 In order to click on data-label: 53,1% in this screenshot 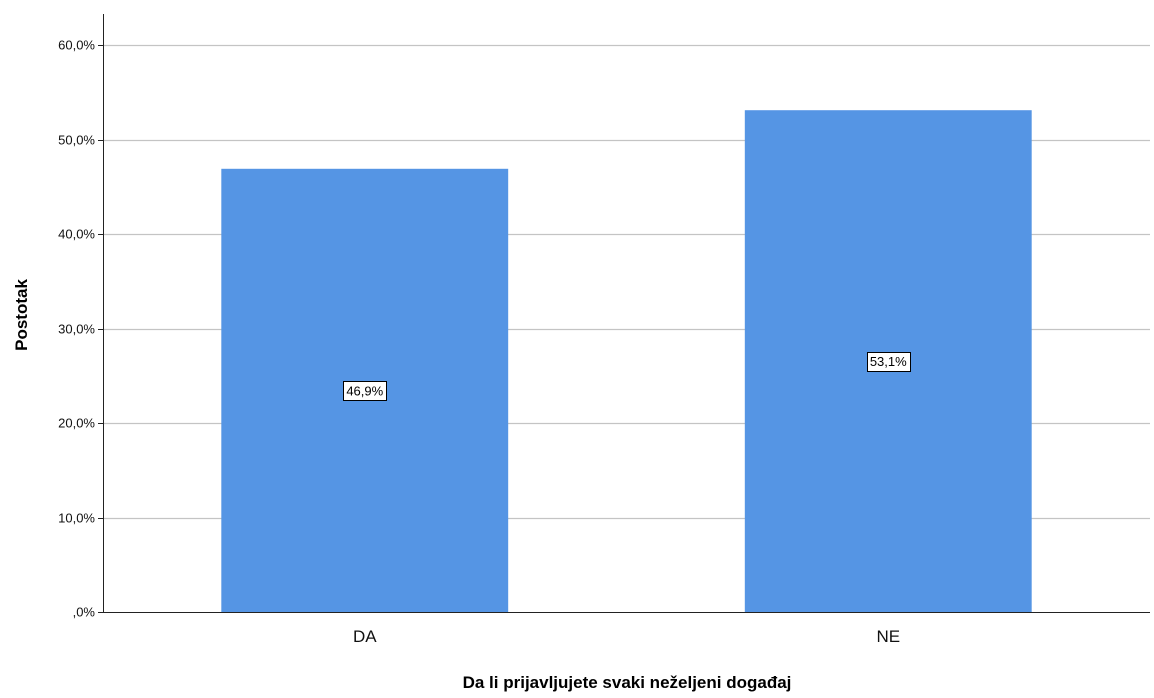, I will do `click(889, 362)`.